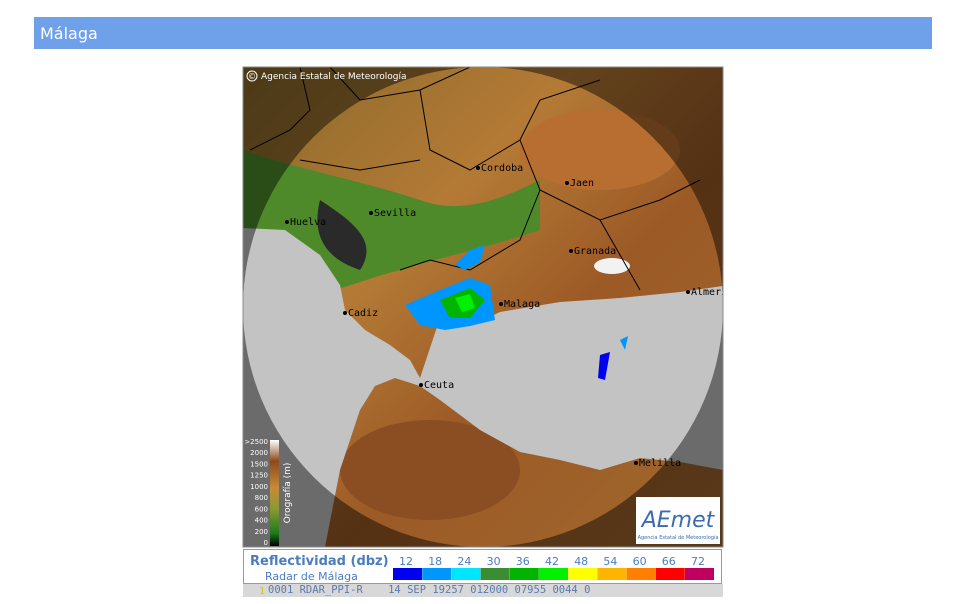  Describe the element at coordinates (522, 304) in the screenshot. I see `city-label: Malaga` at that location.